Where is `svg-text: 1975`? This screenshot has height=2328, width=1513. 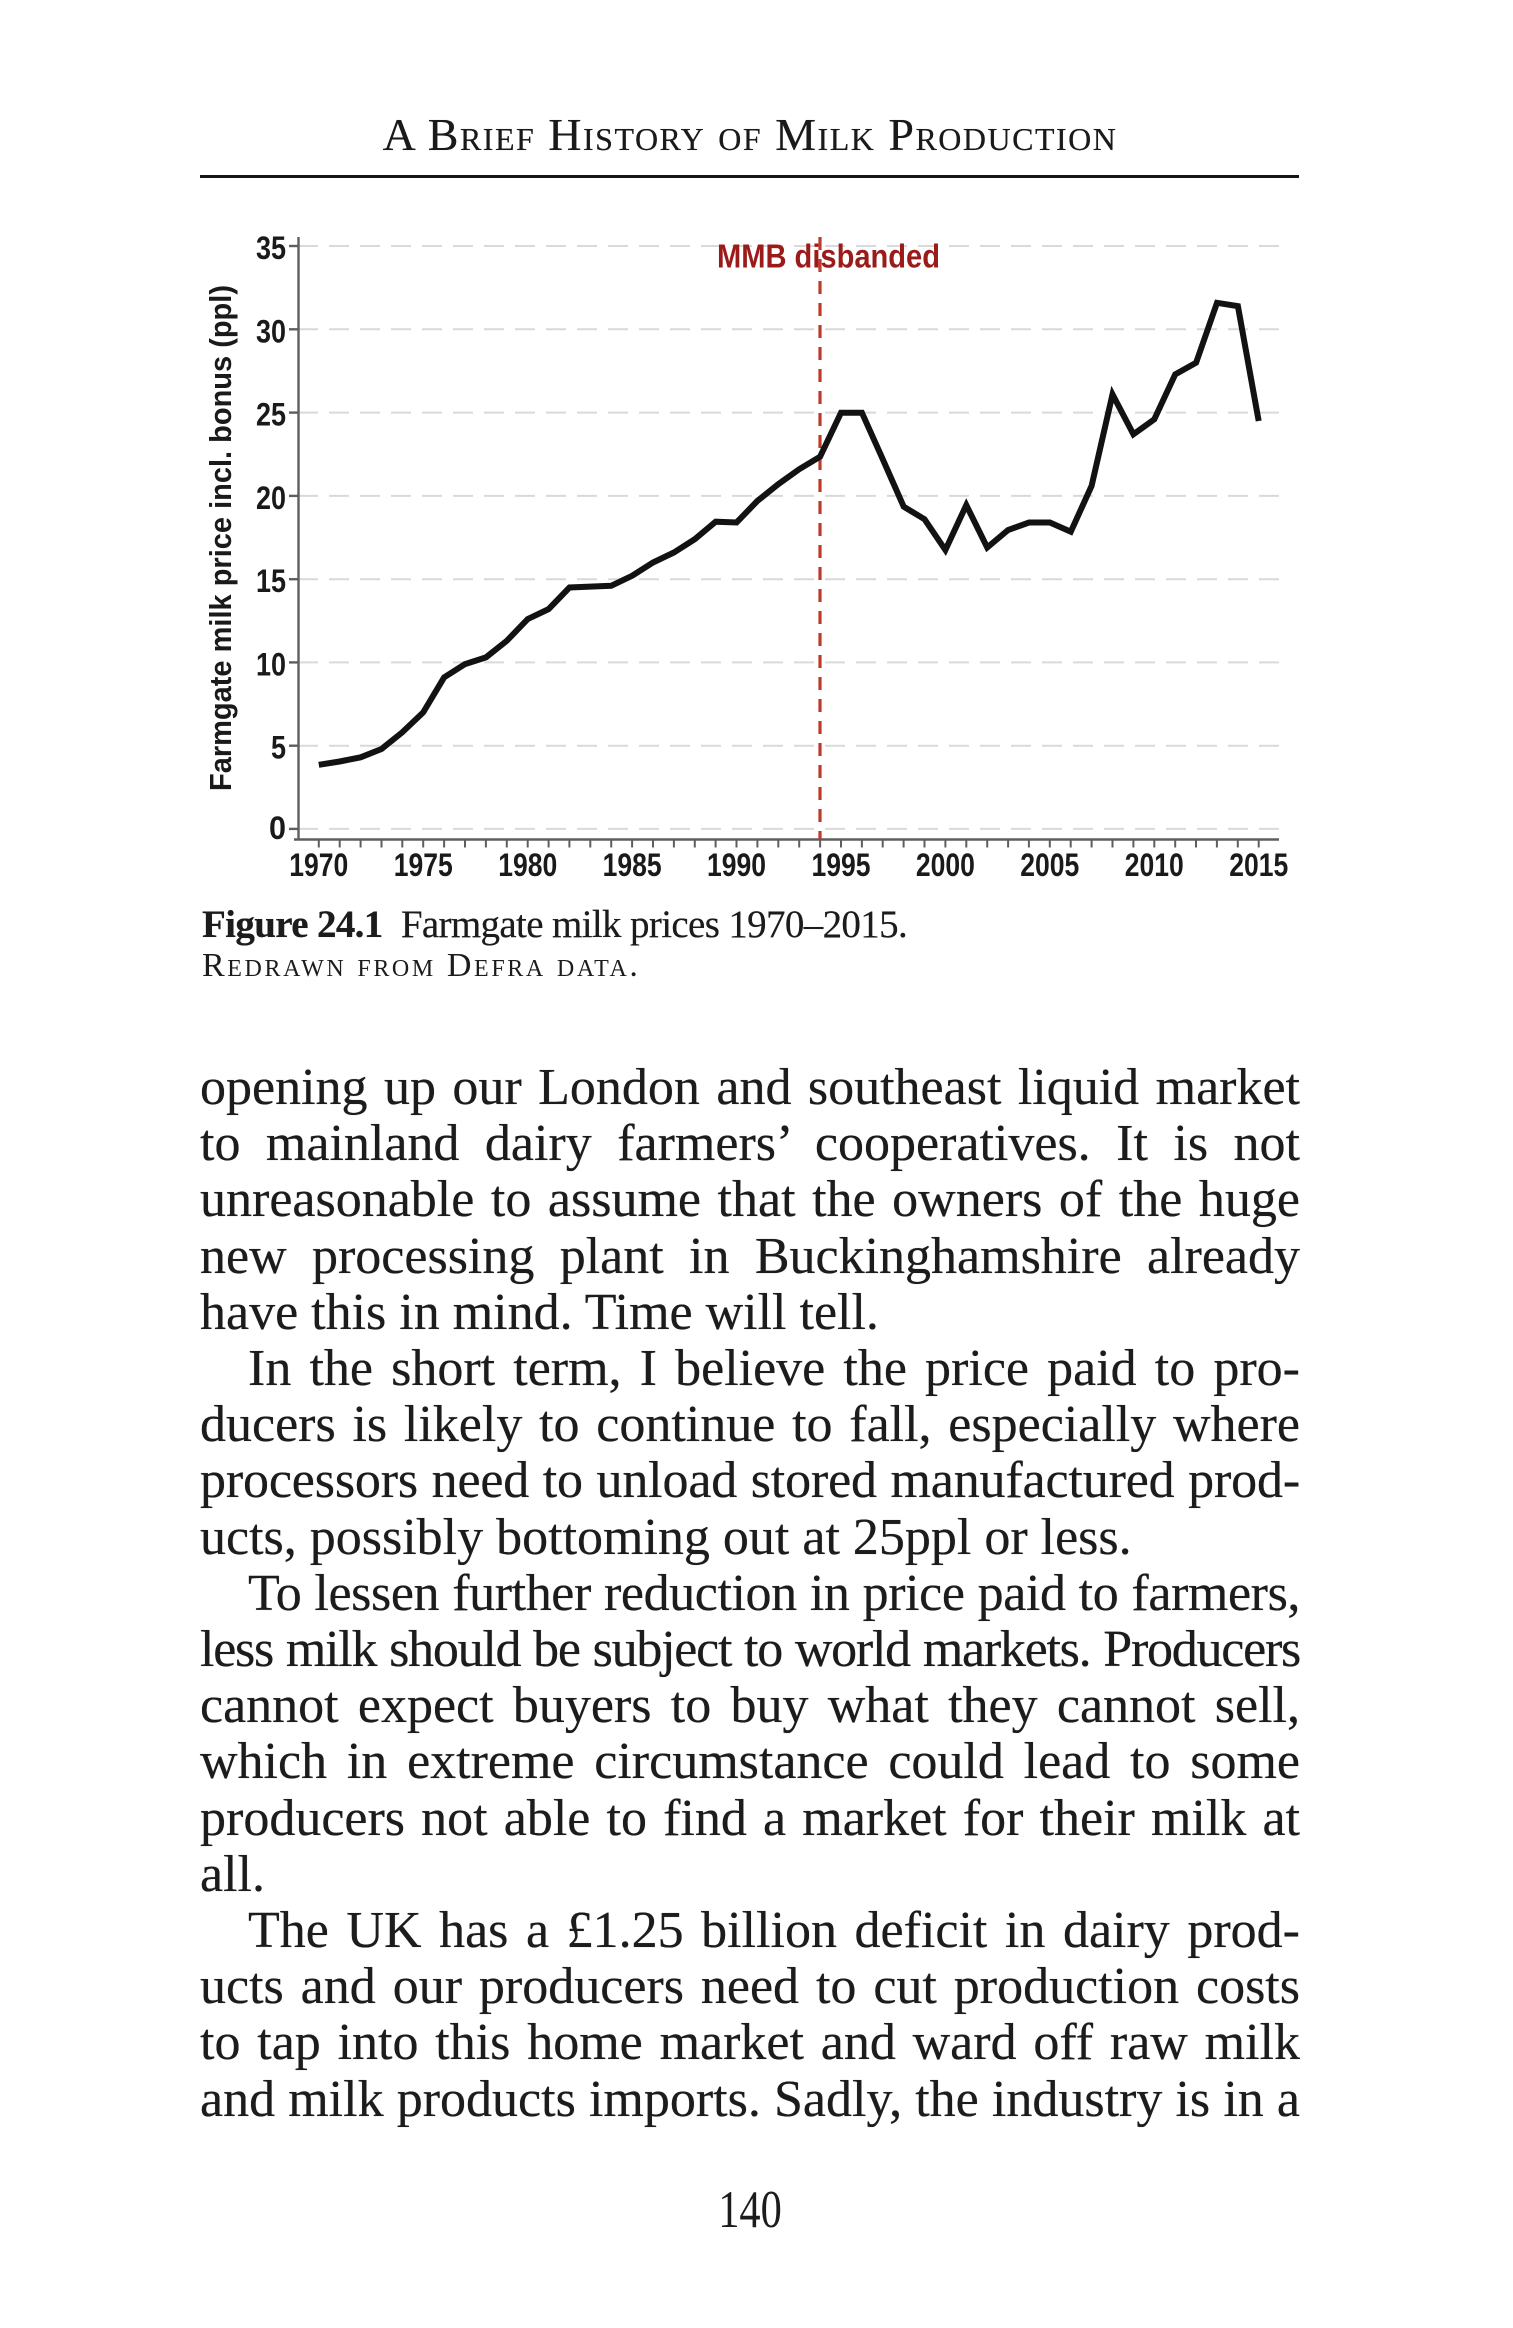 svg-text: 1975 is located at coordinates (423, 865).